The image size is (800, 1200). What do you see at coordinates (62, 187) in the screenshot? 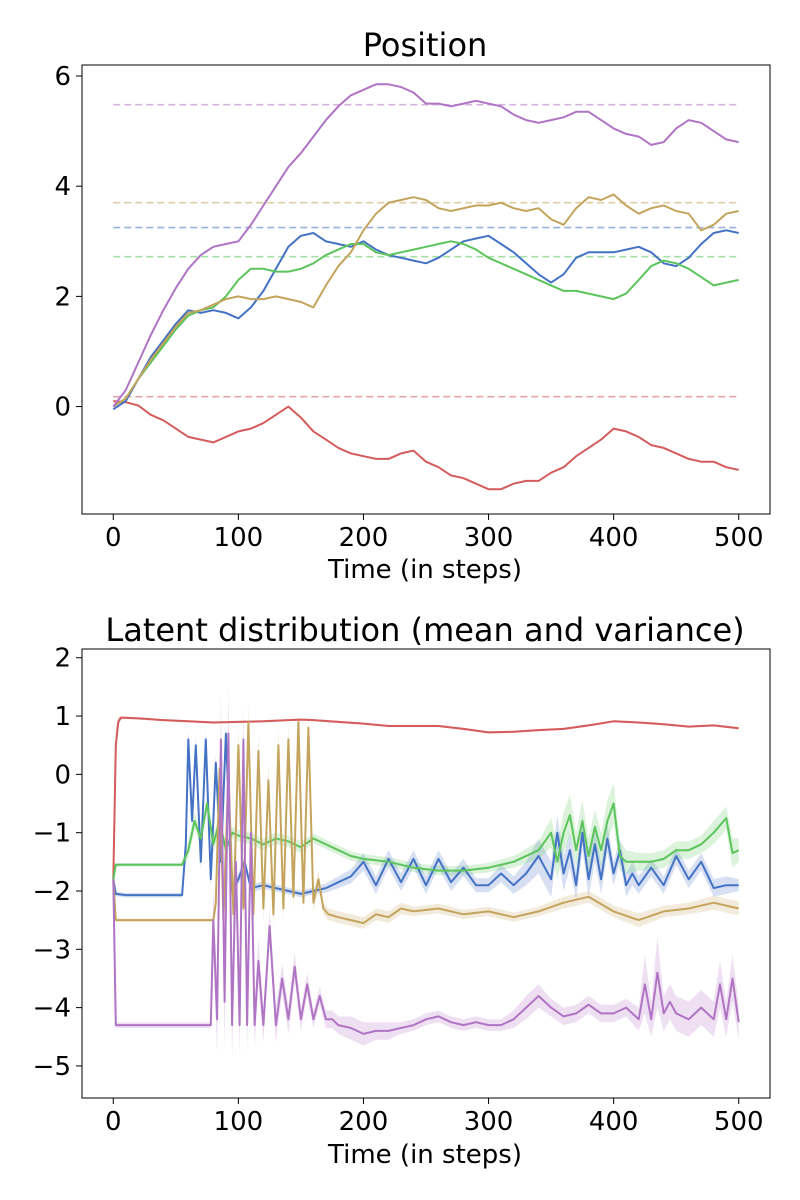
I see `y-tick-label: 4` at bounding box center [62, 187].